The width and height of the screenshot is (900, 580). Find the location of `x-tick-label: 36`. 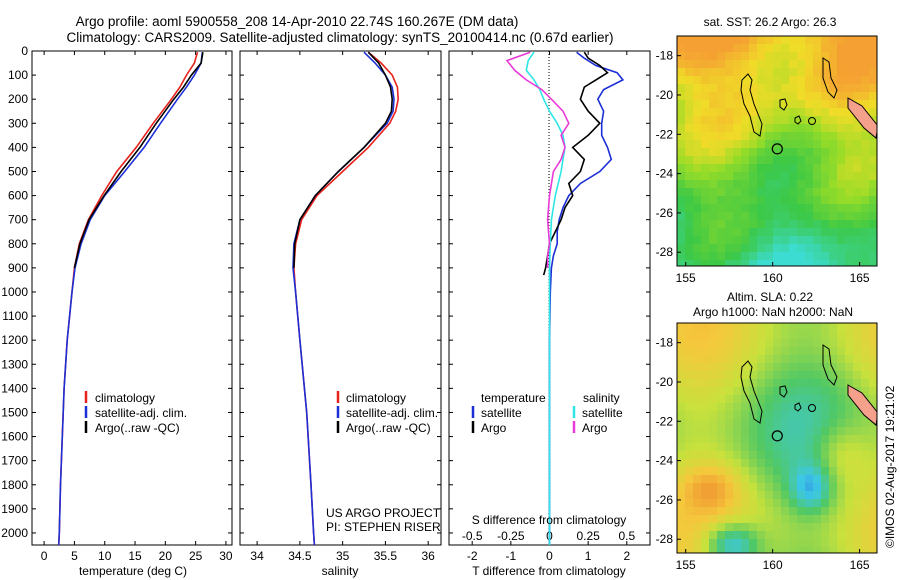

x-tick-label: 36 is located at coordinates (428, 556).